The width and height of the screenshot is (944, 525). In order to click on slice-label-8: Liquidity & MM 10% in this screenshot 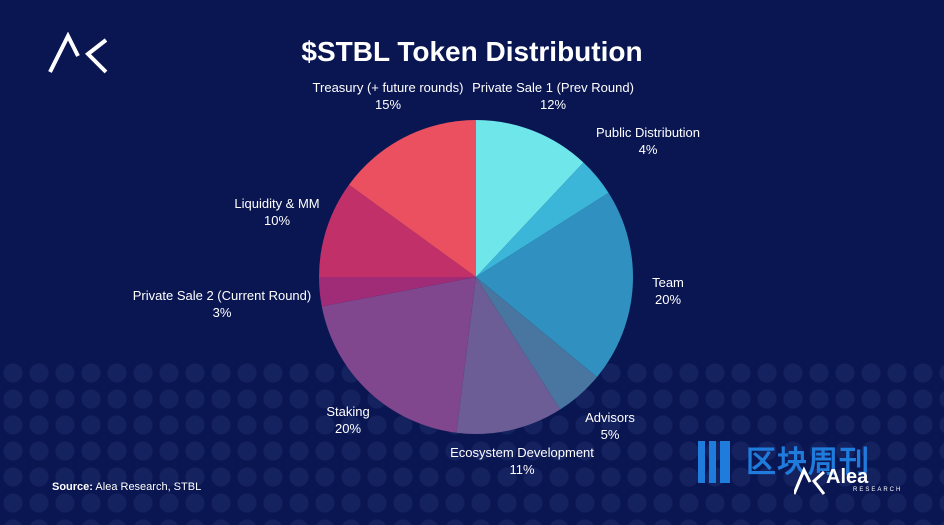, I will do `click(276, 212)`.